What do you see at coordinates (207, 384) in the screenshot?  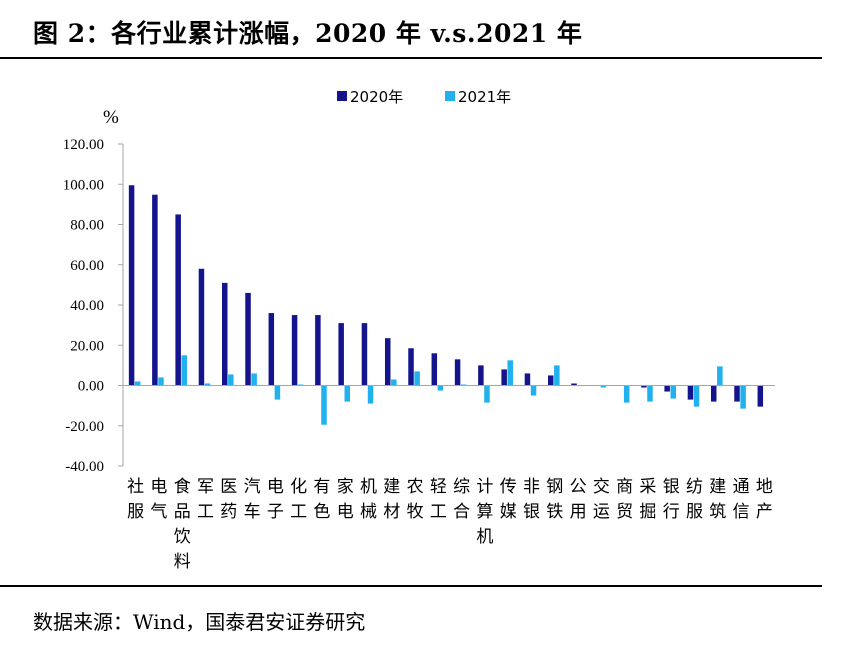 I see `bar-2021-军工` at bounding box center [207, 384].